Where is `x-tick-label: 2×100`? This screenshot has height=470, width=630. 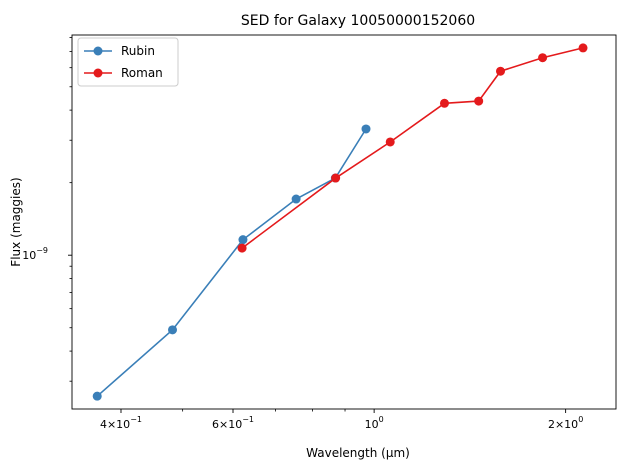
x-tick-label: 2×100 is located at coordinates (565, 423).